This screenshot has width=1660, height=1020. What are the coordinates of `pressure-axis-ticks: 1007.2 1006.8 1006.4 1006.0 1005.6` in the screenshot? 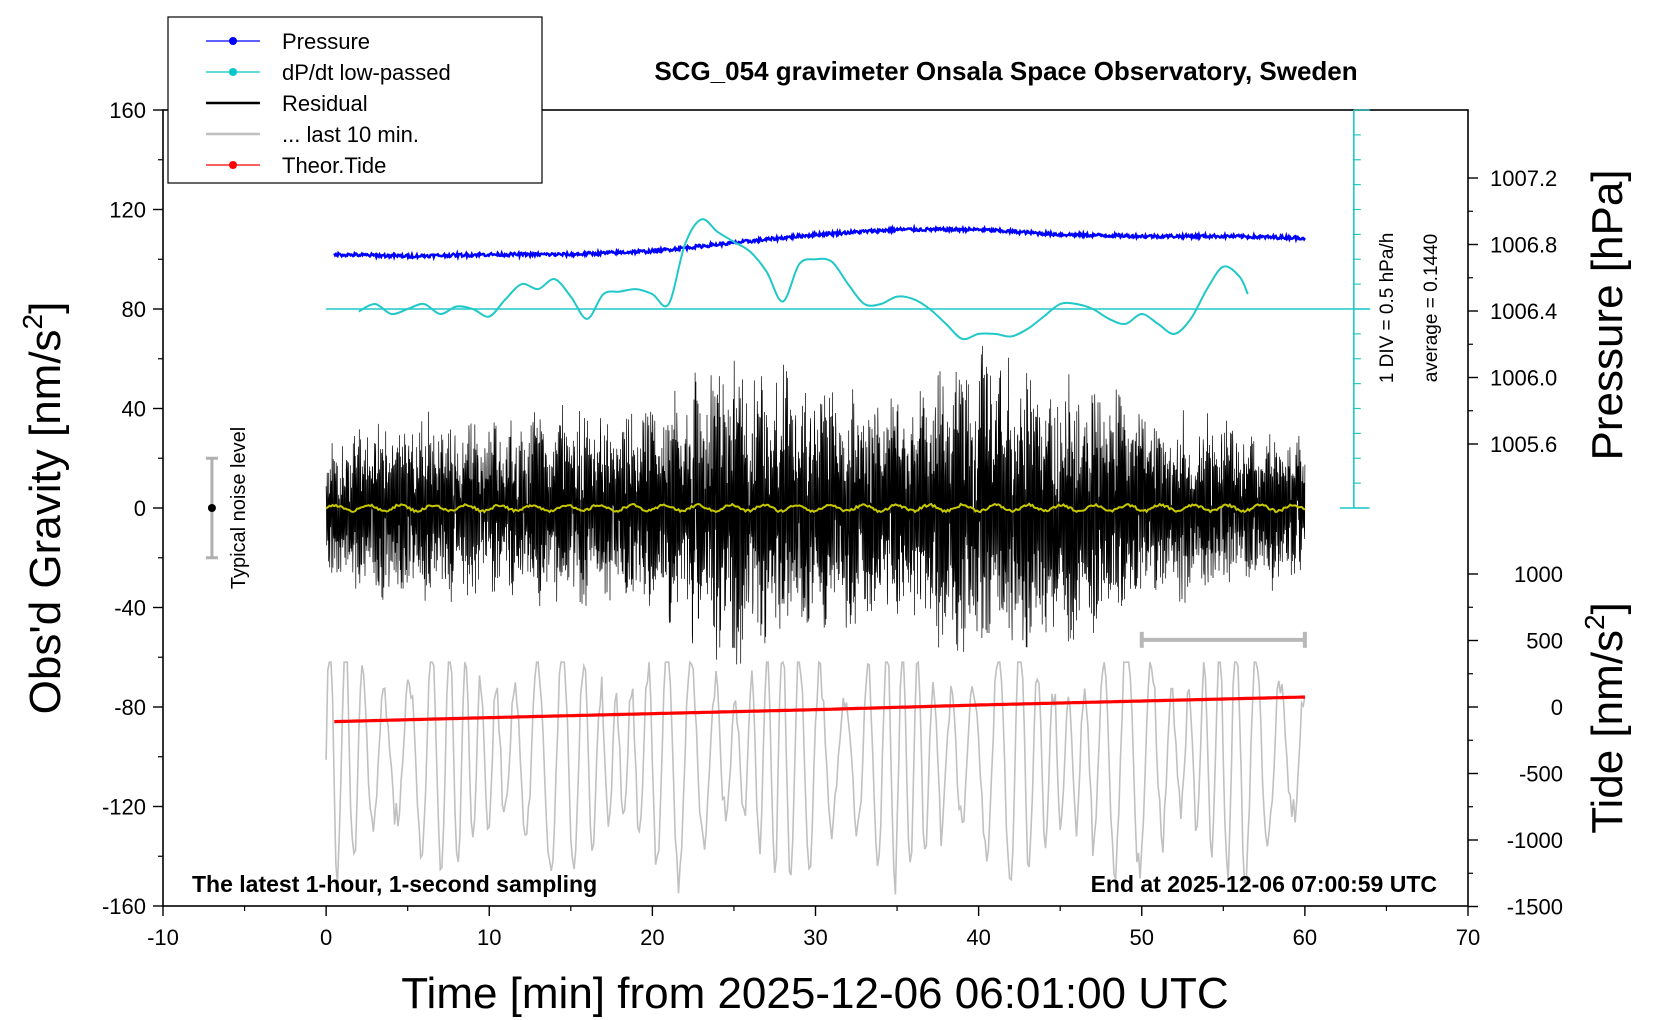 It's located at (1512, 311).